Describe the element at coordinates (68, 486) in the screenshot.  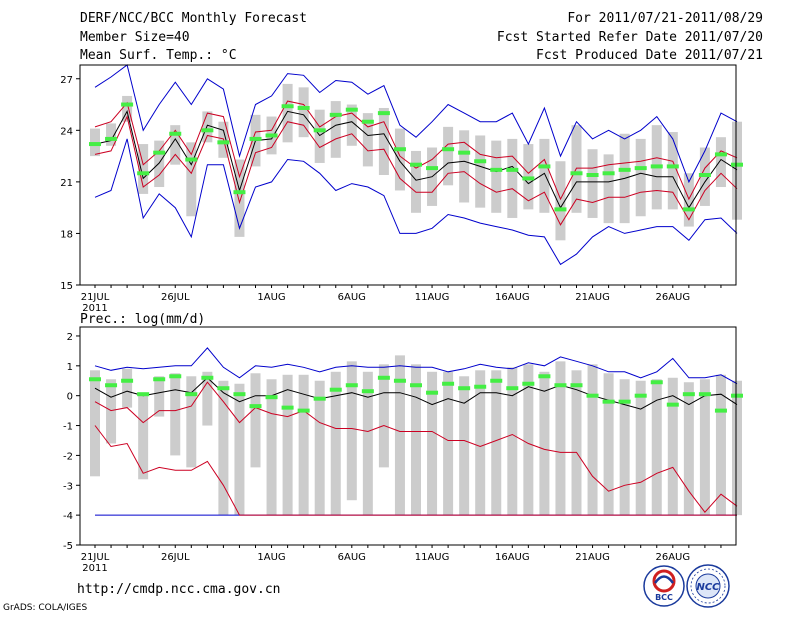
I see `prec-ytick-label: -3` at that location.